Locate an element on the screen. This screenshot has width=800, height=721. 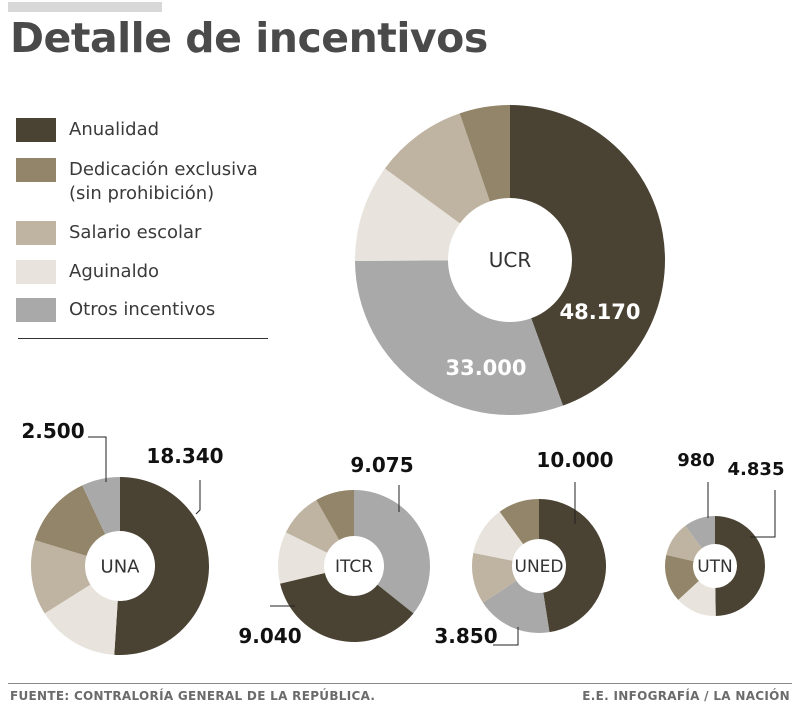
slice-uned-dedicacion-exclusiva-sin-prohibicion is located at coordinates (519, 522).